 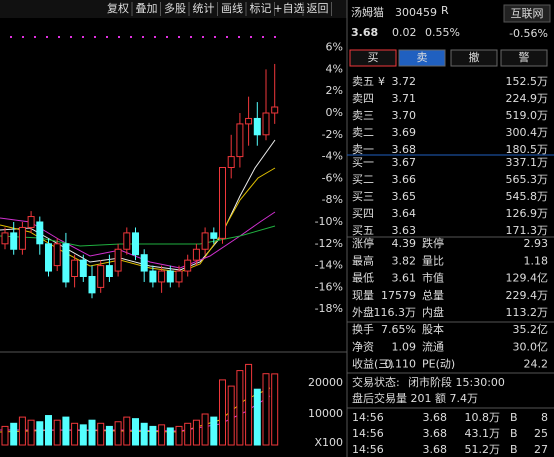 What do you see at coordinates (329, 221) in the screenshot?
I see `y-tick-label: -10%` at bounding box center [329, 221].